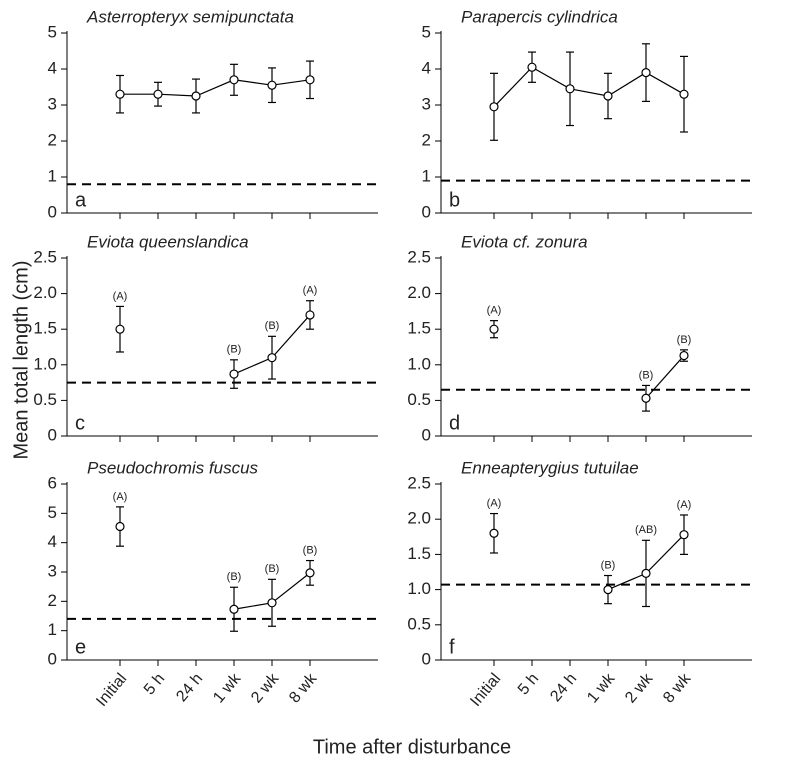 The image size is (797, 771). What do you see at coordinates (454, 200) in the screenshot?
I see `panel-label: b` at bounding box center [454, 200].